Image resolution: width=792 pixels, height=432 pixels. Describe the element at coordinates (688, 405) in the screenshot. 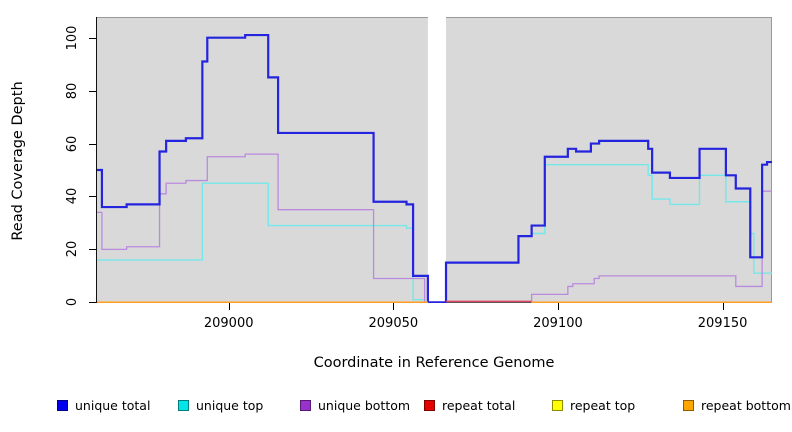

I see `legend-swatch-repeat-bottom` at that location.